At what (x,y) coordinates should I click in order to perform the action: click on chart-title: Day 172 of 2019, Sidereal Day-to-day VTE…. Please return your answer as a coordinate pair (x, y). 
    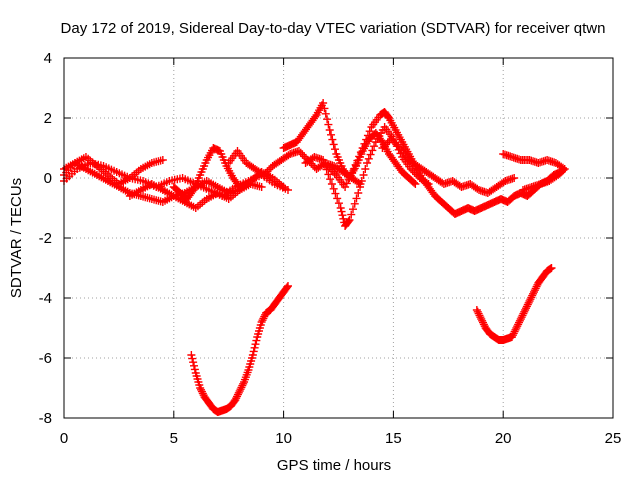
    Looking at the image, I should click on (333, 28).